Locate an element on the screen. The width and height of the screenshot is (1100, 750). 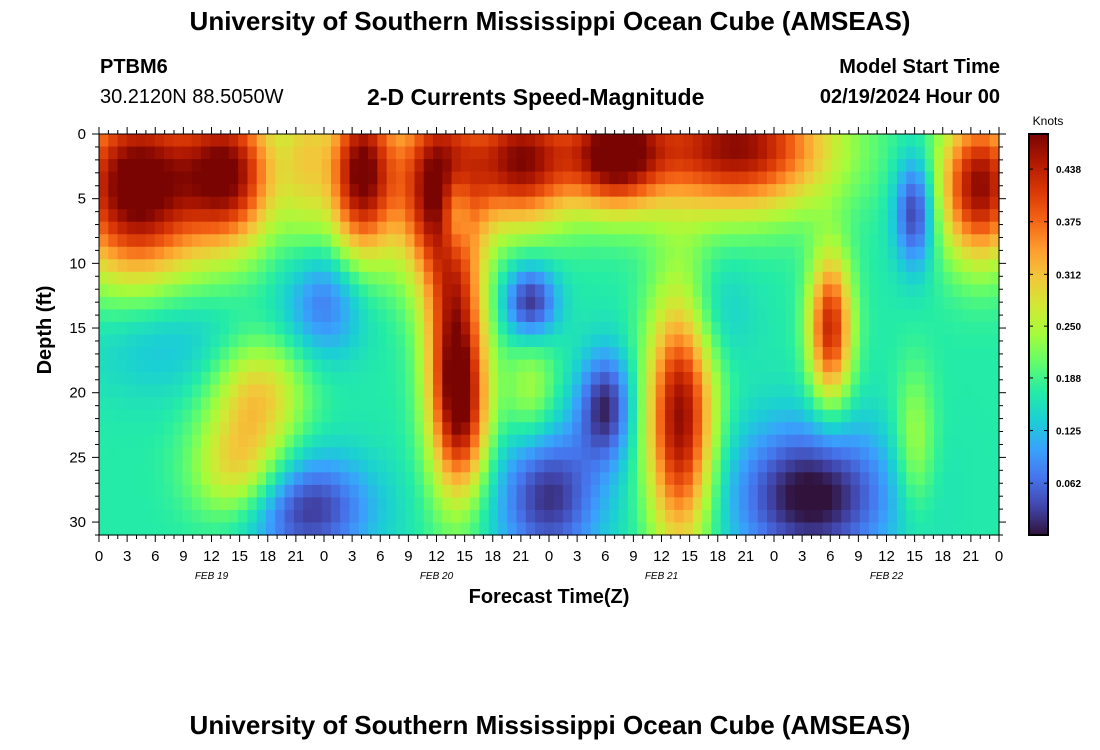
colorbar-tick-label: 0.375 is located at coordinates (1068, 223).